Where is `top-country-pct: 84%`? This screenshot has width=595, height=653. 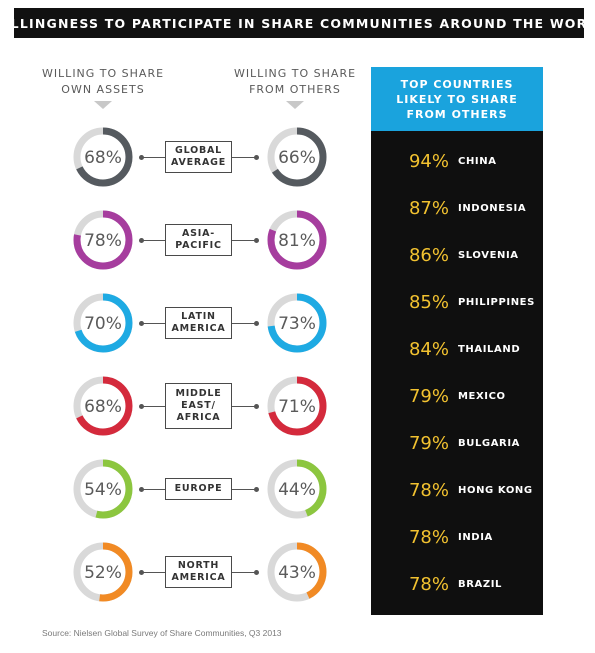
top-country-pct: 84% is located at coordinates (428, 349).